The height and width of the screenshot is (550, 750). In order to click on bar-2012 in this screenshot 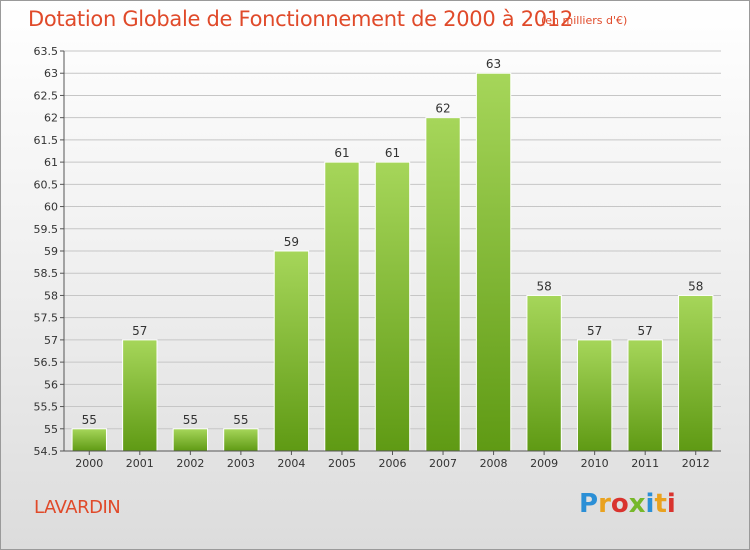, I will do `click(696, 373)`.